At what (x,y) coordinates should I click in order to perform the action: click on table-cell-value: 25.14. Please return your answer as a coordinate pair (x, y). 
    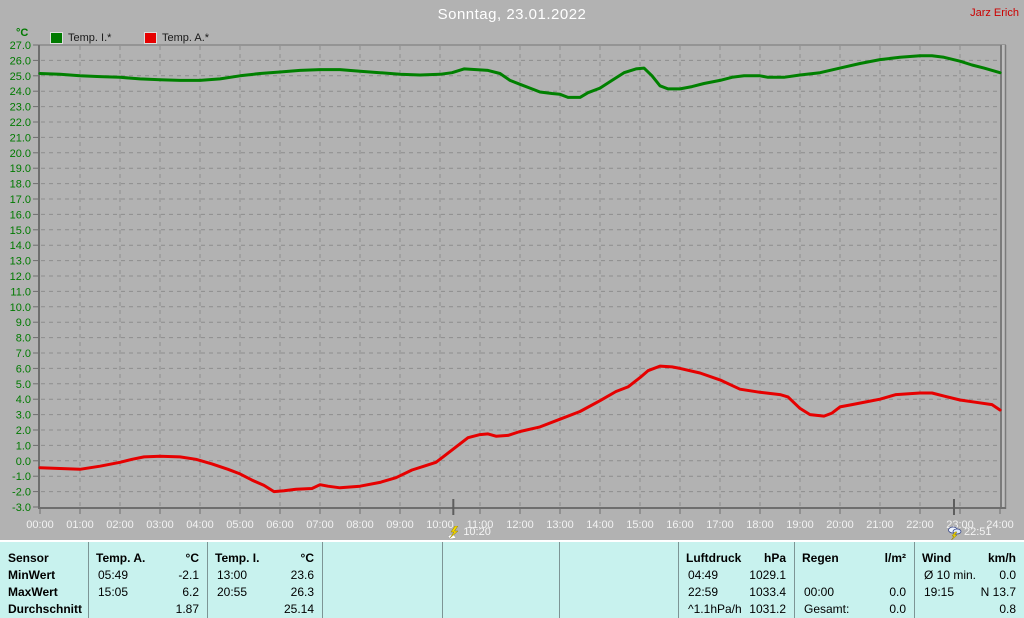
    Looking at the image, I should click on (298, 609).